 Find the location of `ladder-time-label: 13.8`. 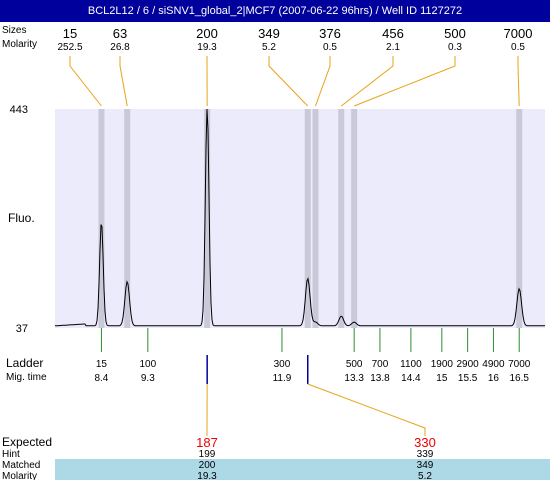

ladder-time-label: 13.8 is located at coordinates (380, 378).